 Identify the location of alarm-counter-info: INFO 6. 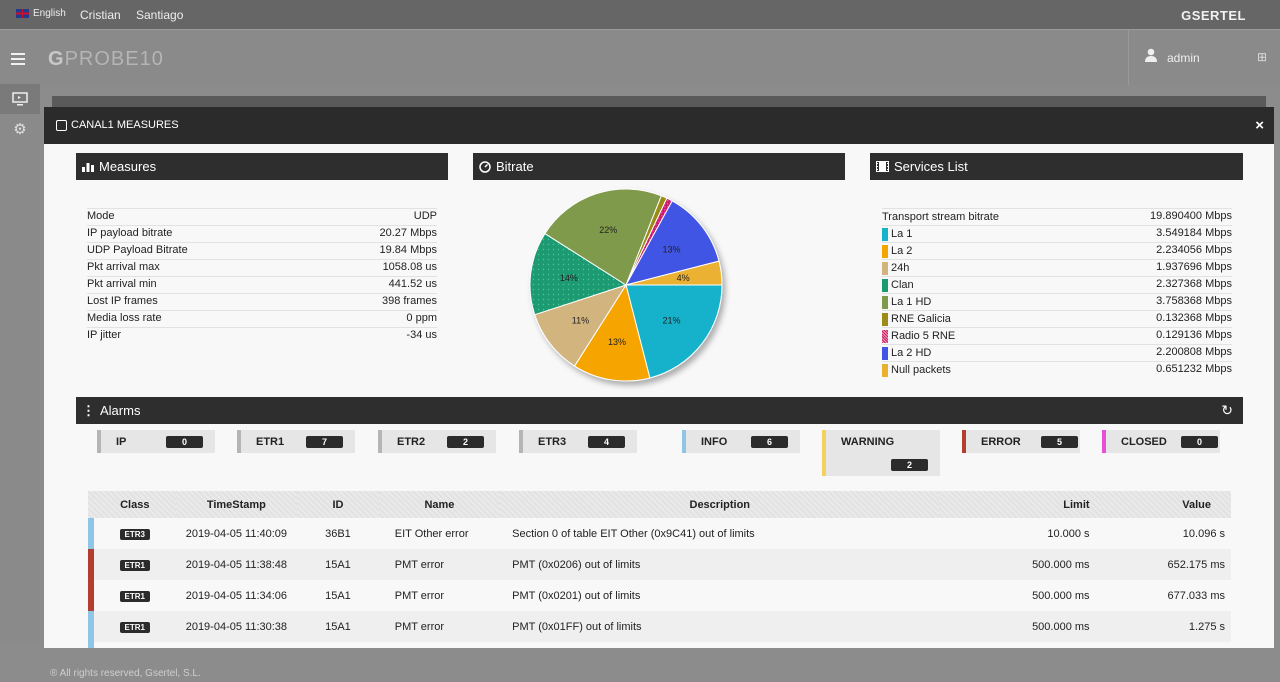
(741, 441).